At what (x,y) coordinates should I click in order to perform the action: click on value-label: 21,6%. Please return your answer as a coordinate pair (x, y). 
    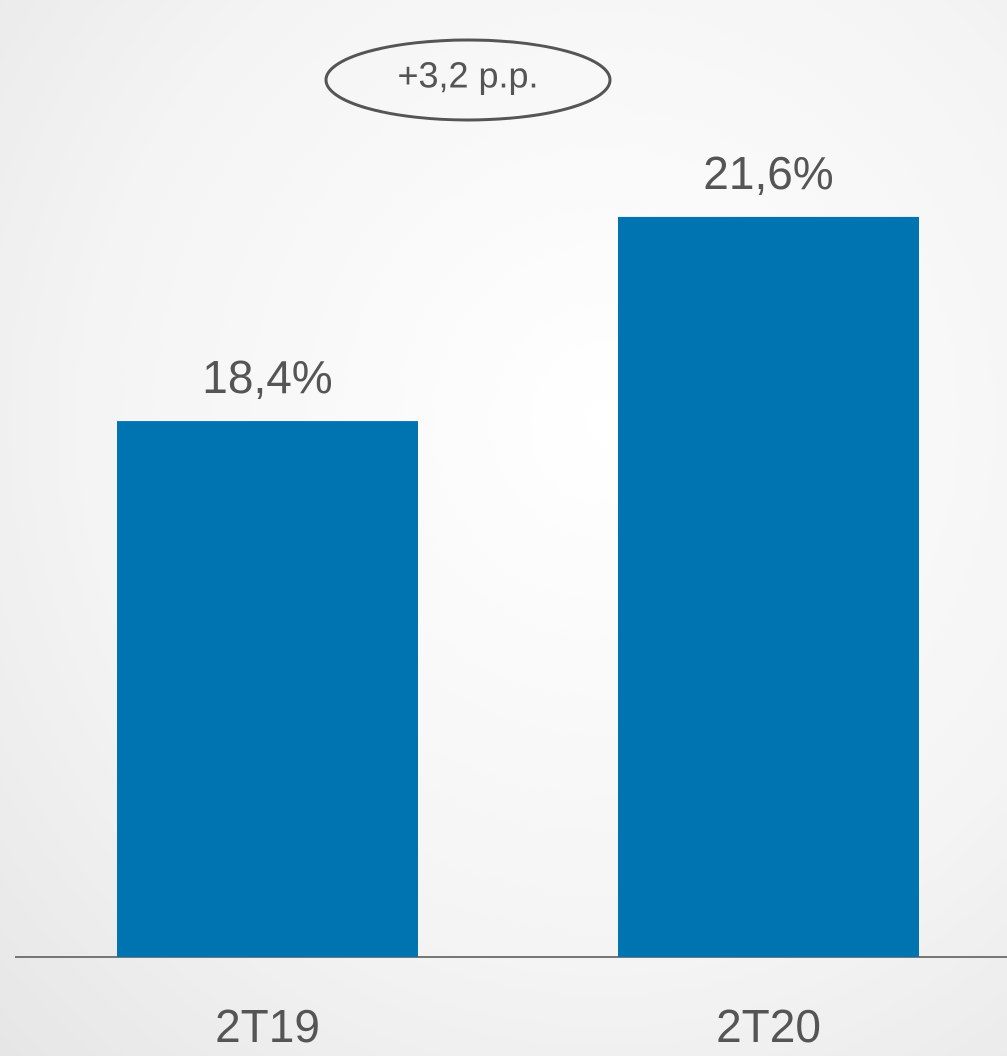
    Looking at the image, I should click on (768, 173).